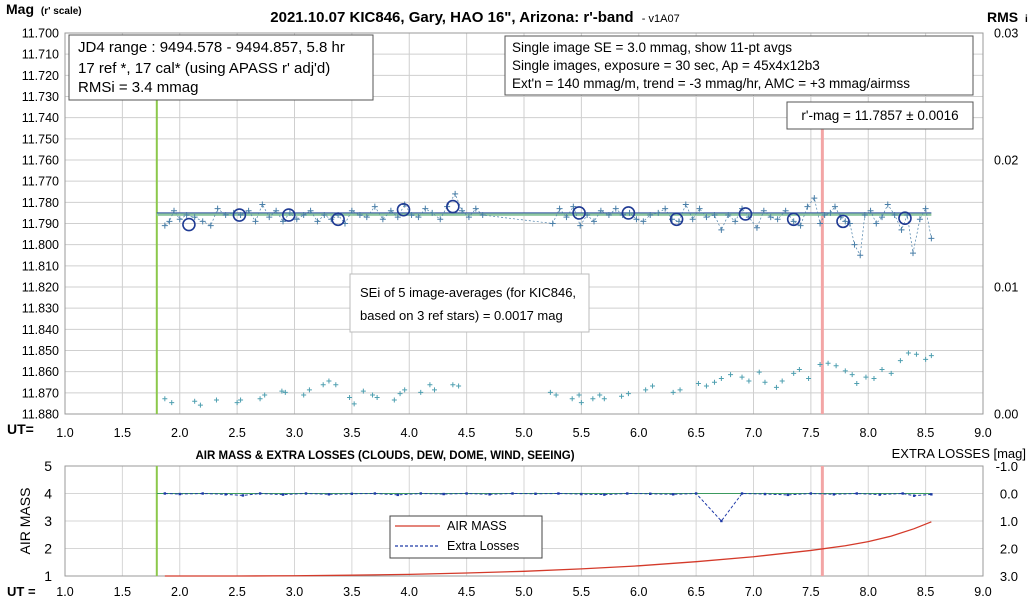 This screenshot has width=1031, height=604. What do you see at coordinates (40, 55) in the screenshot?
I see `y-tick-label: 11.710` at bounding box center [40, 55].